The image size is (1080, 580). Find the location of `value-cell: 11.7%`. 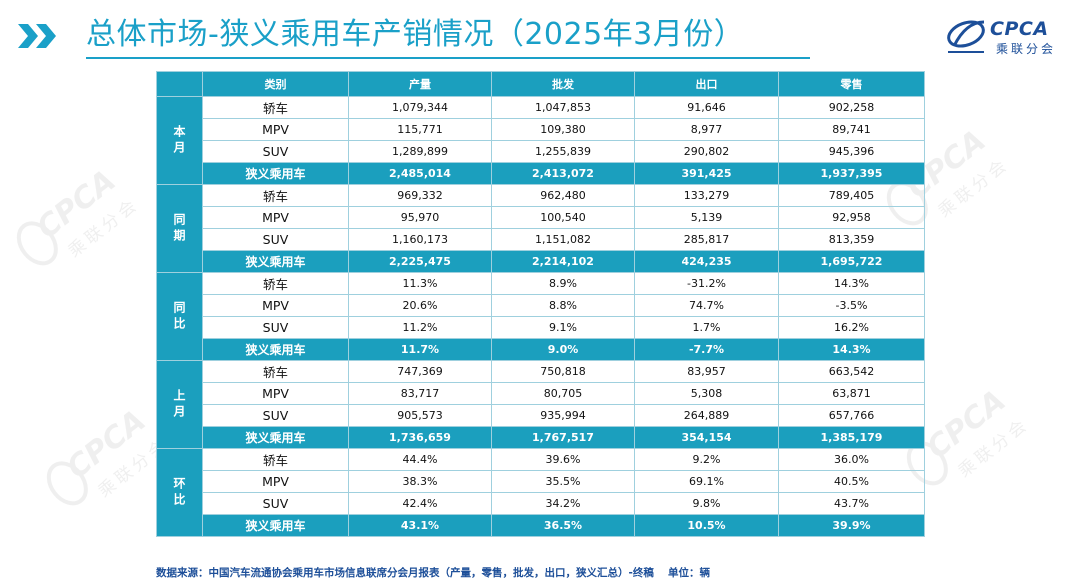

value-cell: 11.7% is located at coordinates (420, 349).